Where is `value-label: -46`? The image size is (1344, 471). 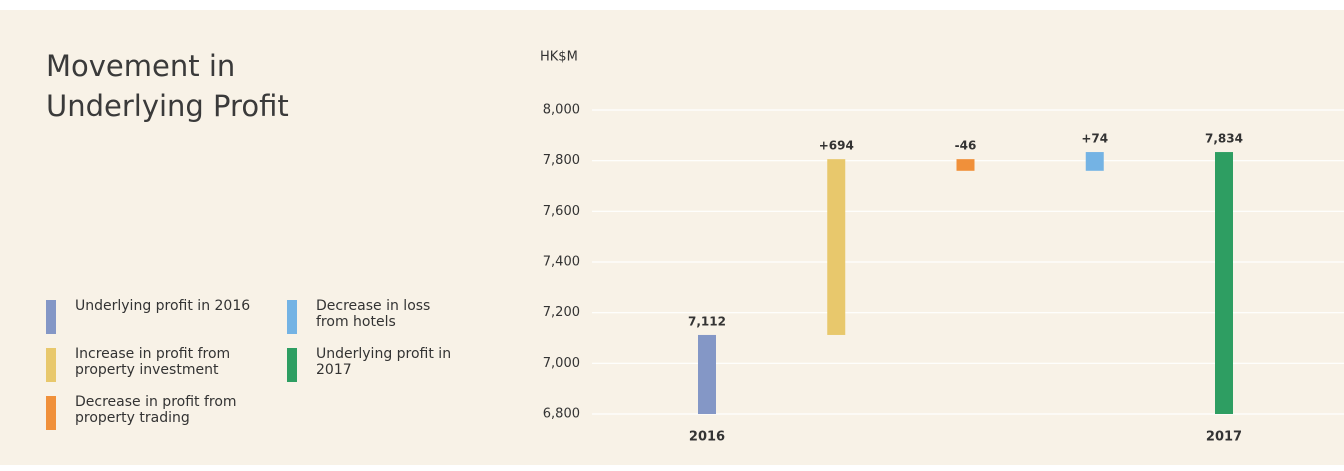 value-label: -46 is located at coordinates (966, 146).